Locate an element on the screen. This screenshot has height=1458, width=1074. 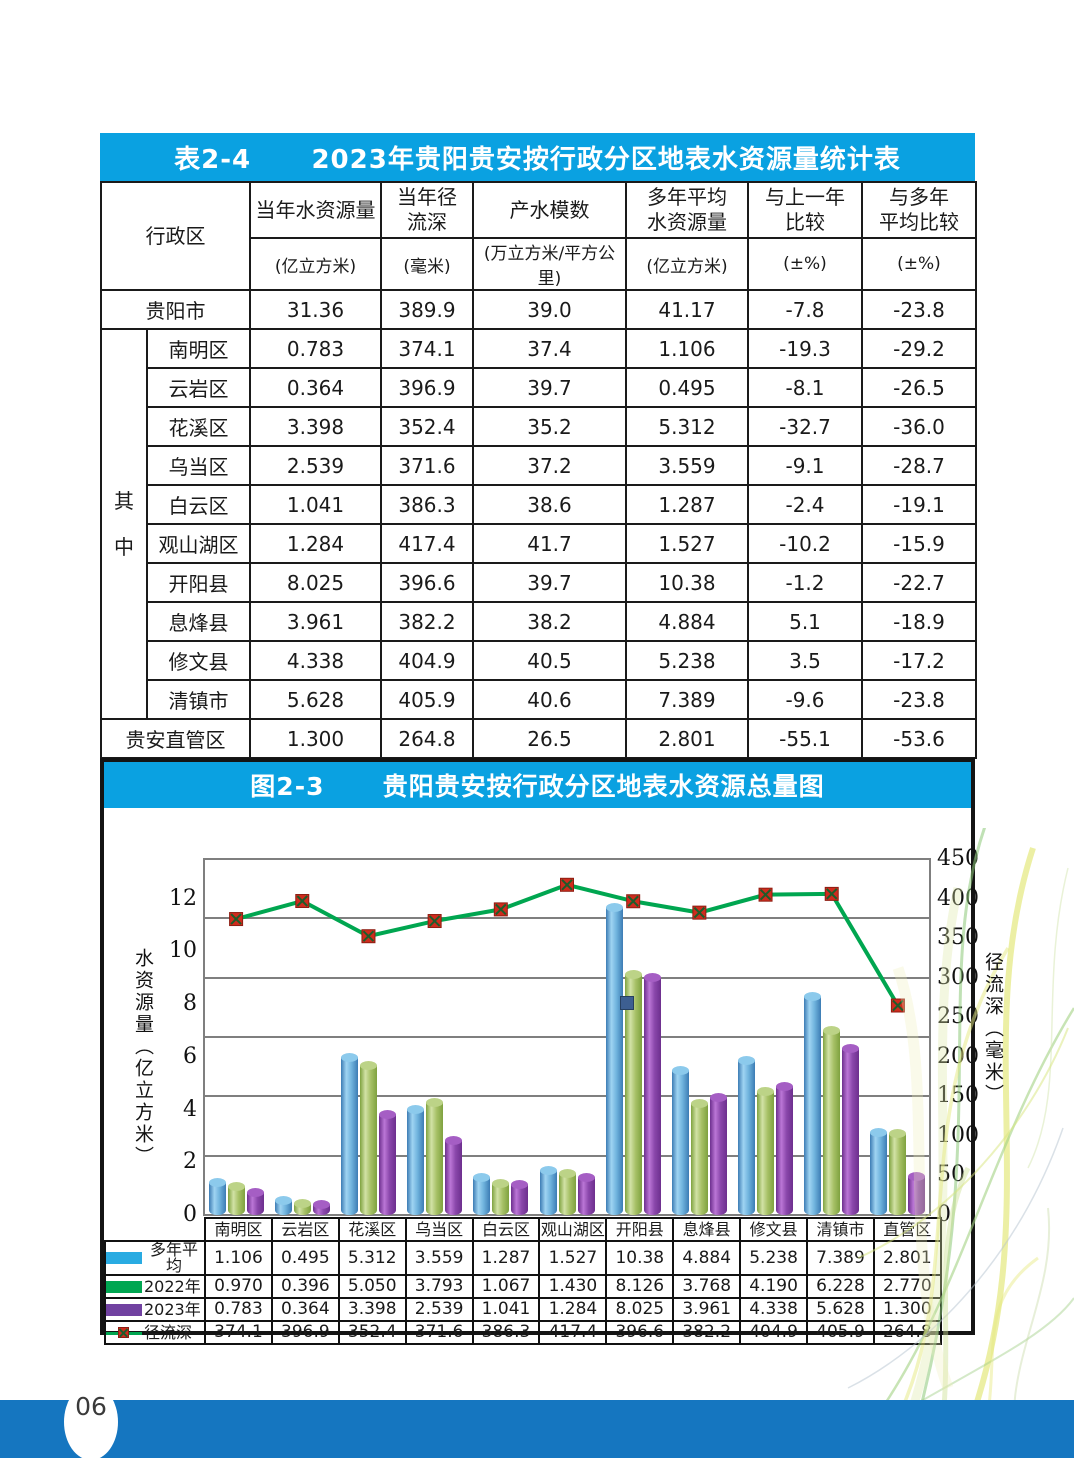
legend-value: 4.338 is located at coordinates (774, 1309).